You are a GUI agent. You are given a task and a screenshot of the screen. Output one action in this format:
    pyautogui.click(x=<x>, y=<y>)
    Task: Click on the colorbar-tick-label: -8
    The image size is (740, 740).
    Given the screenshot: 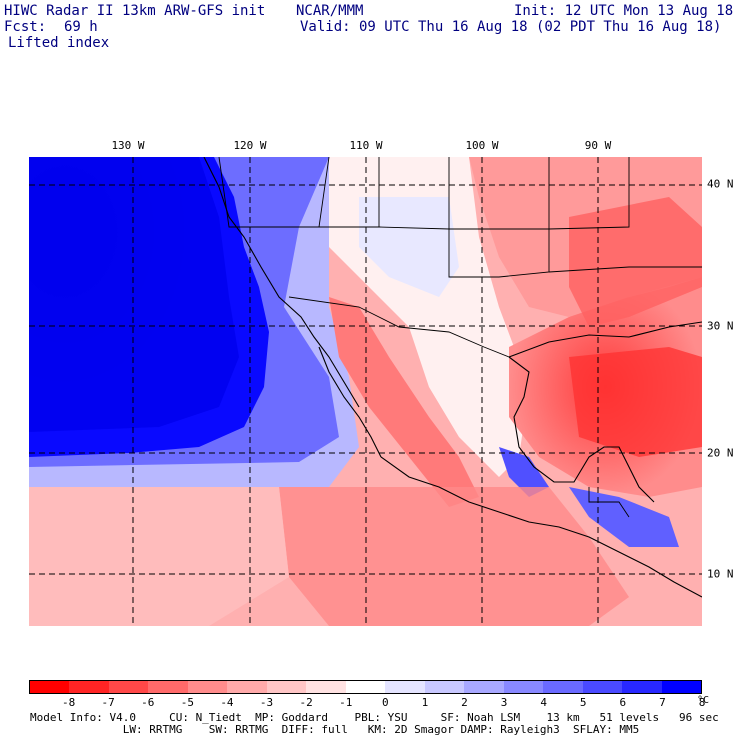 What is the action you would take?
    pyautogui.click(x=68, y=702)
    